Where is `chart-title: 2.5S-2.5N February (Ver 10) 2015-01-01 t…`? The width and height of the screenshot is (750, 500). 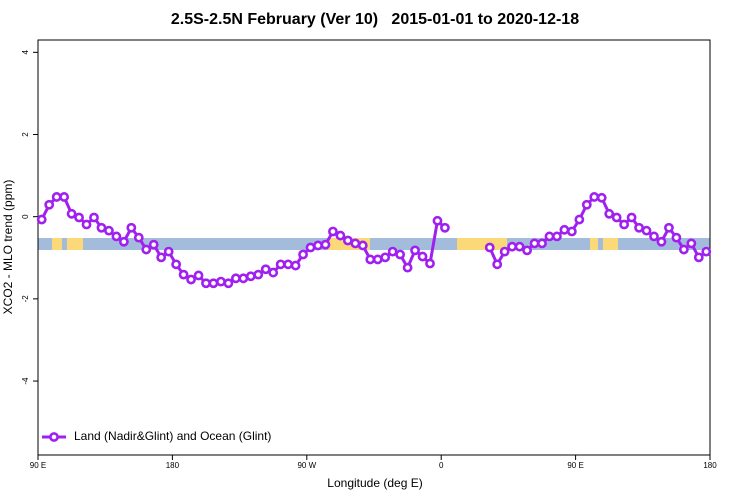
chart-title: 2.5S-2.5N February (Ver 10) 2015-01-01 t… is located at coordinates (375, 19).